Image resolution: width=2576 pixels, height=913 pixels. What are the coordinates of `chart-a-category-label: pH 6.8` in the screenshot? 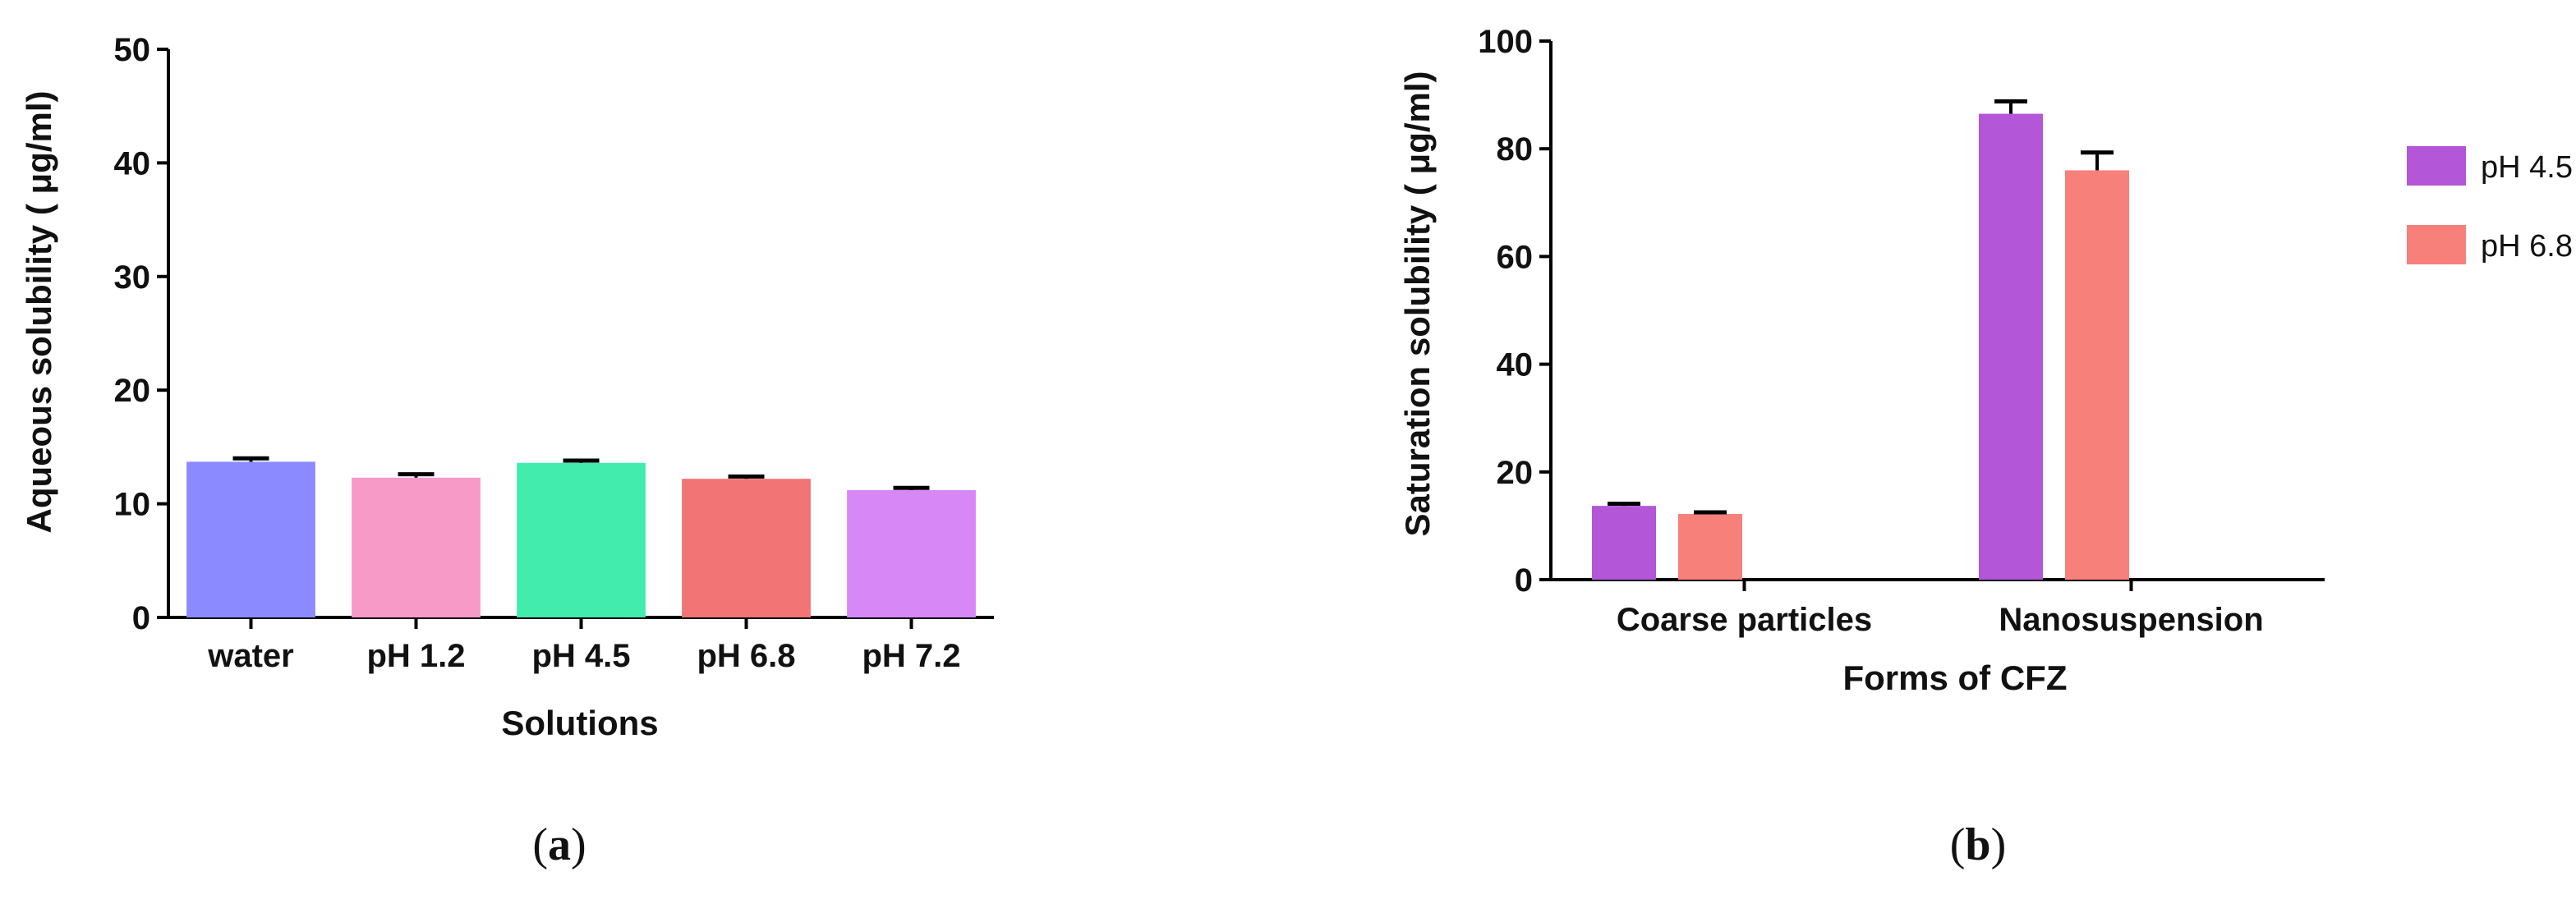 It's located at (746, 656).